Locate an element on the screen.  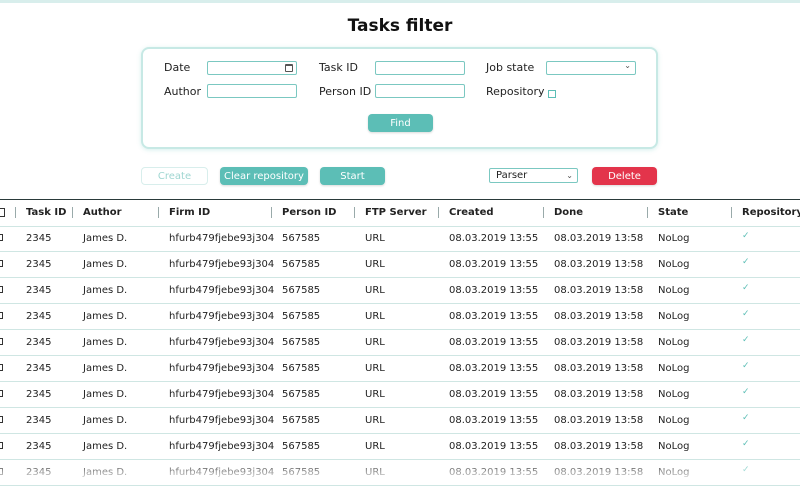
clear-repository-button: Clear repository is located at coordinates (264, 176).